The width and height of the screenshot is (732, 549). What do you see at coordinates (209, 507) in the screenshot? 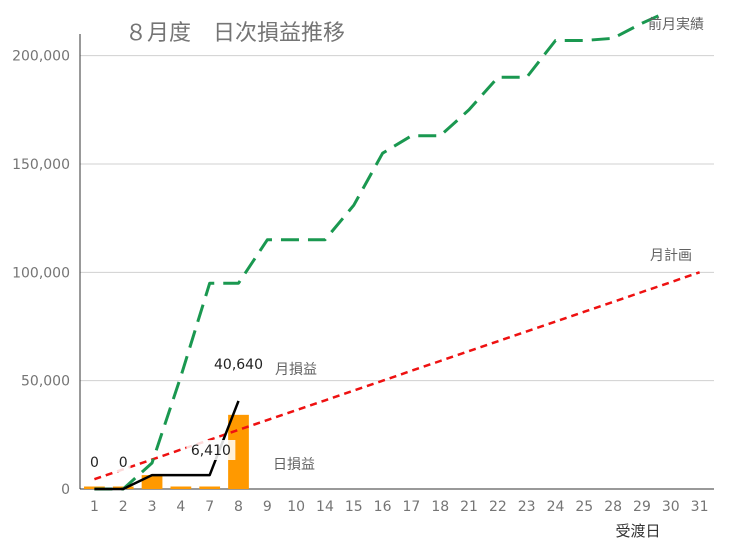
I see `x-tick-label: 7` at bounding box center [209, 507].